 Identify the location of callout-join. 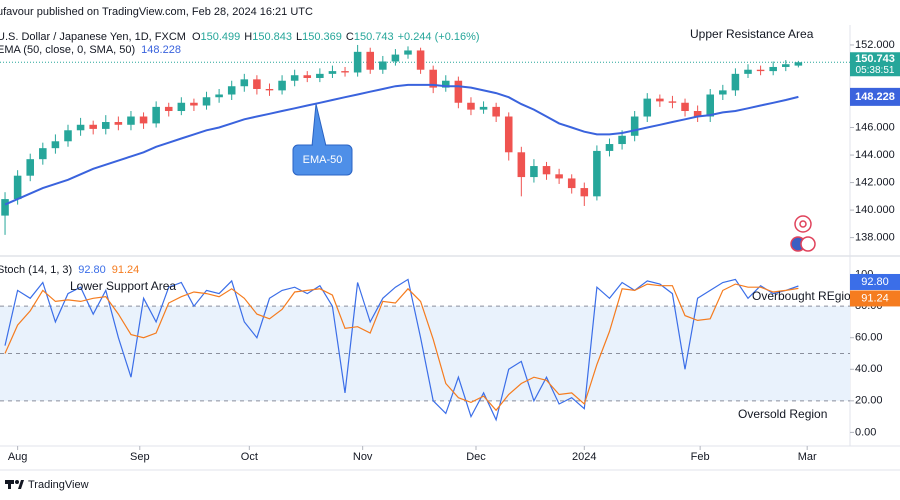
(319, 145).